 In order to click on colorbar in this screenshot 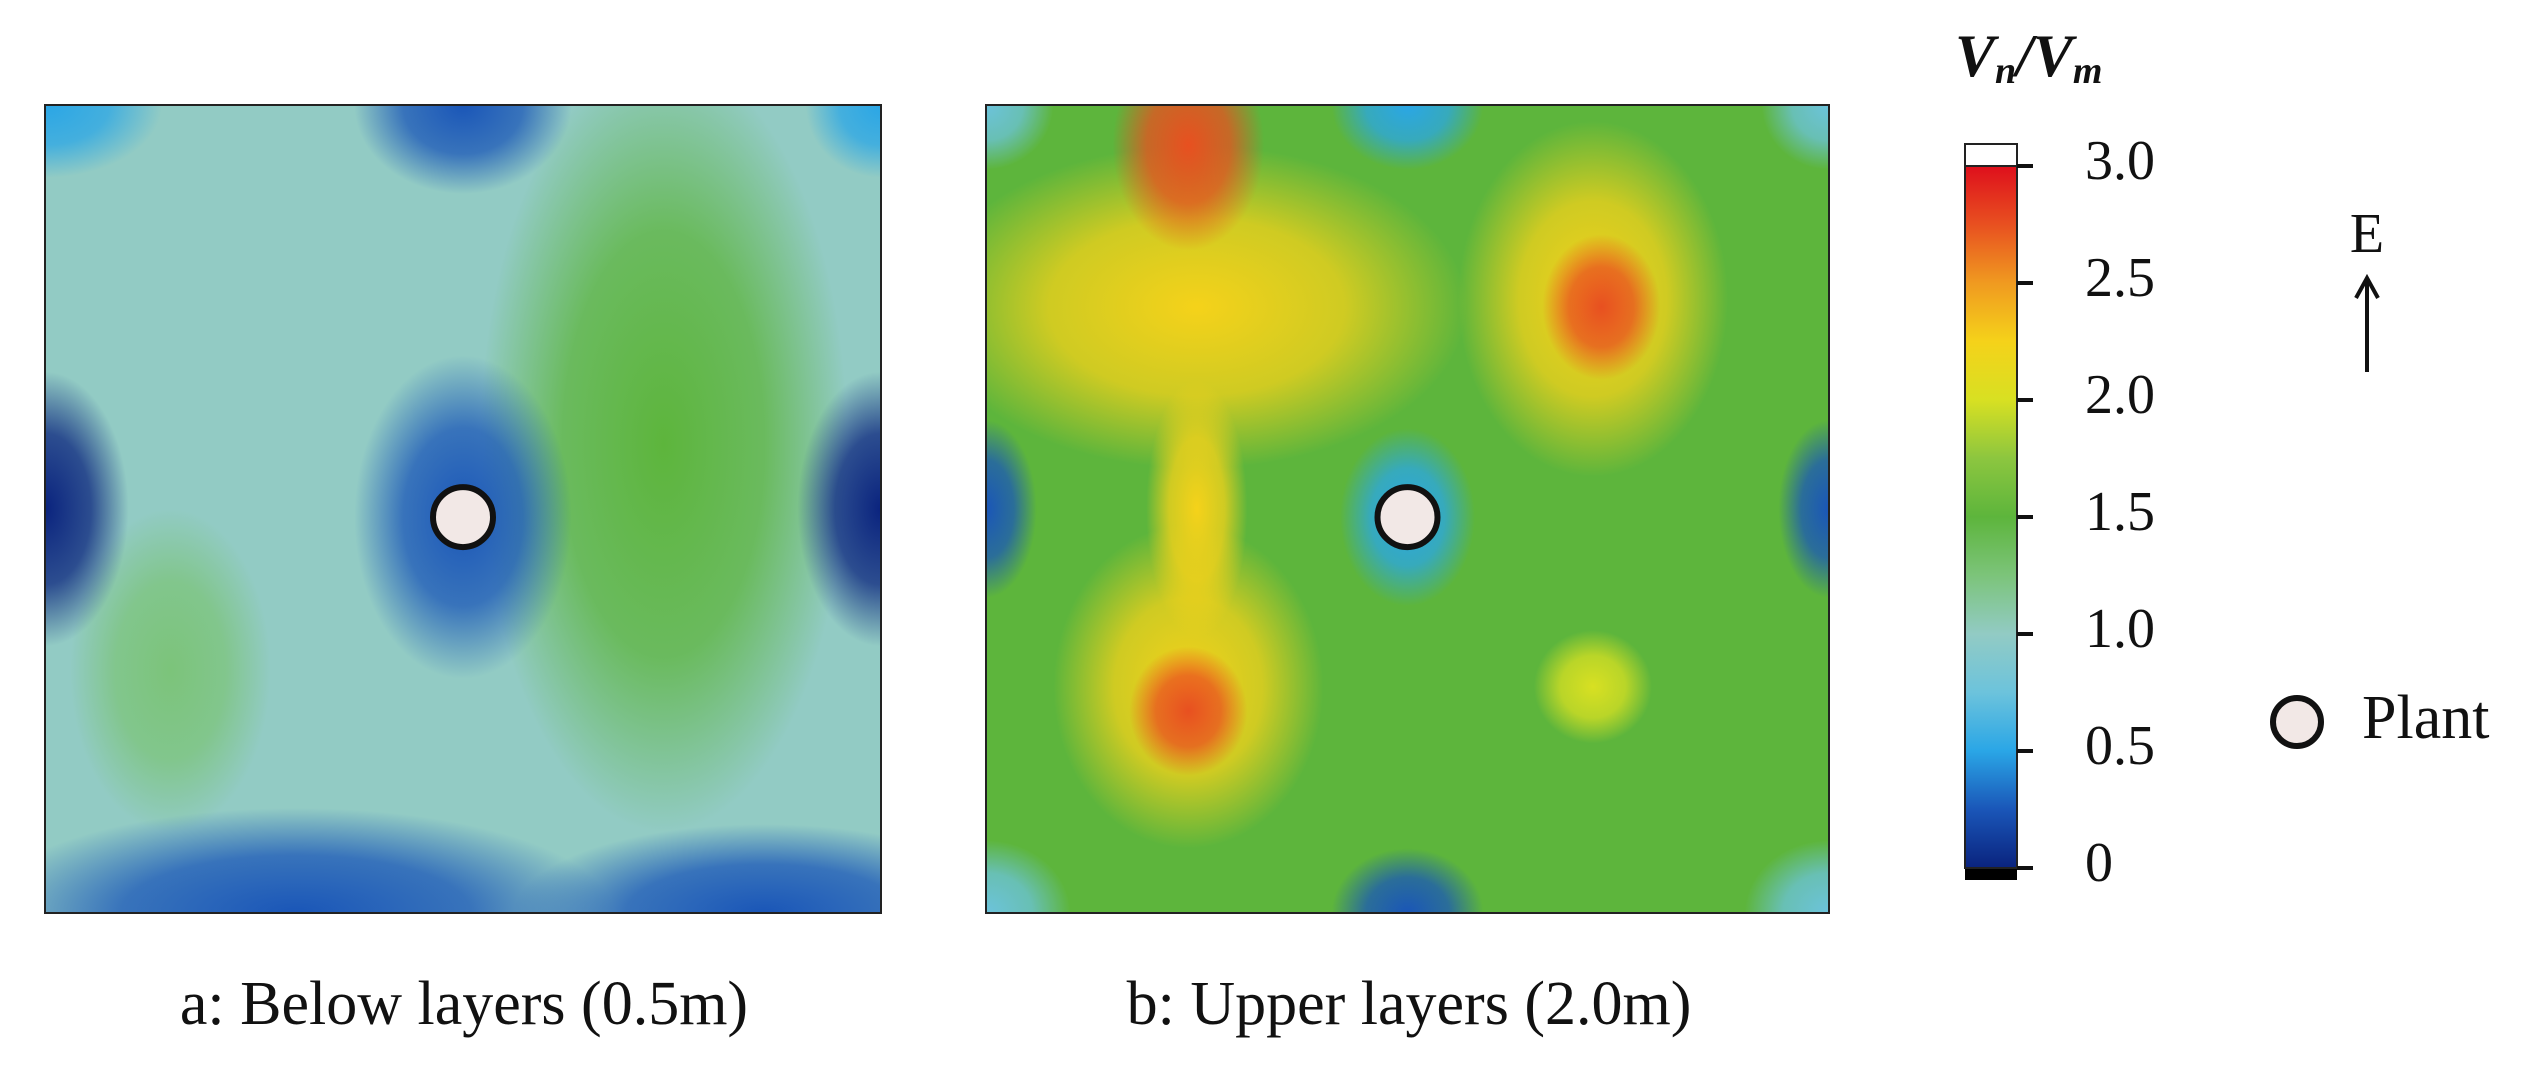, I will do `click(1991, 517)`.